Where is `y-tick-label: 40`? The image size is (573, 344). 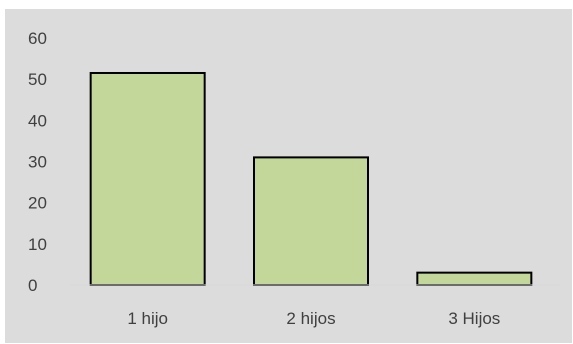
y-tick-label: 40 is located at coordinates (37, 120).